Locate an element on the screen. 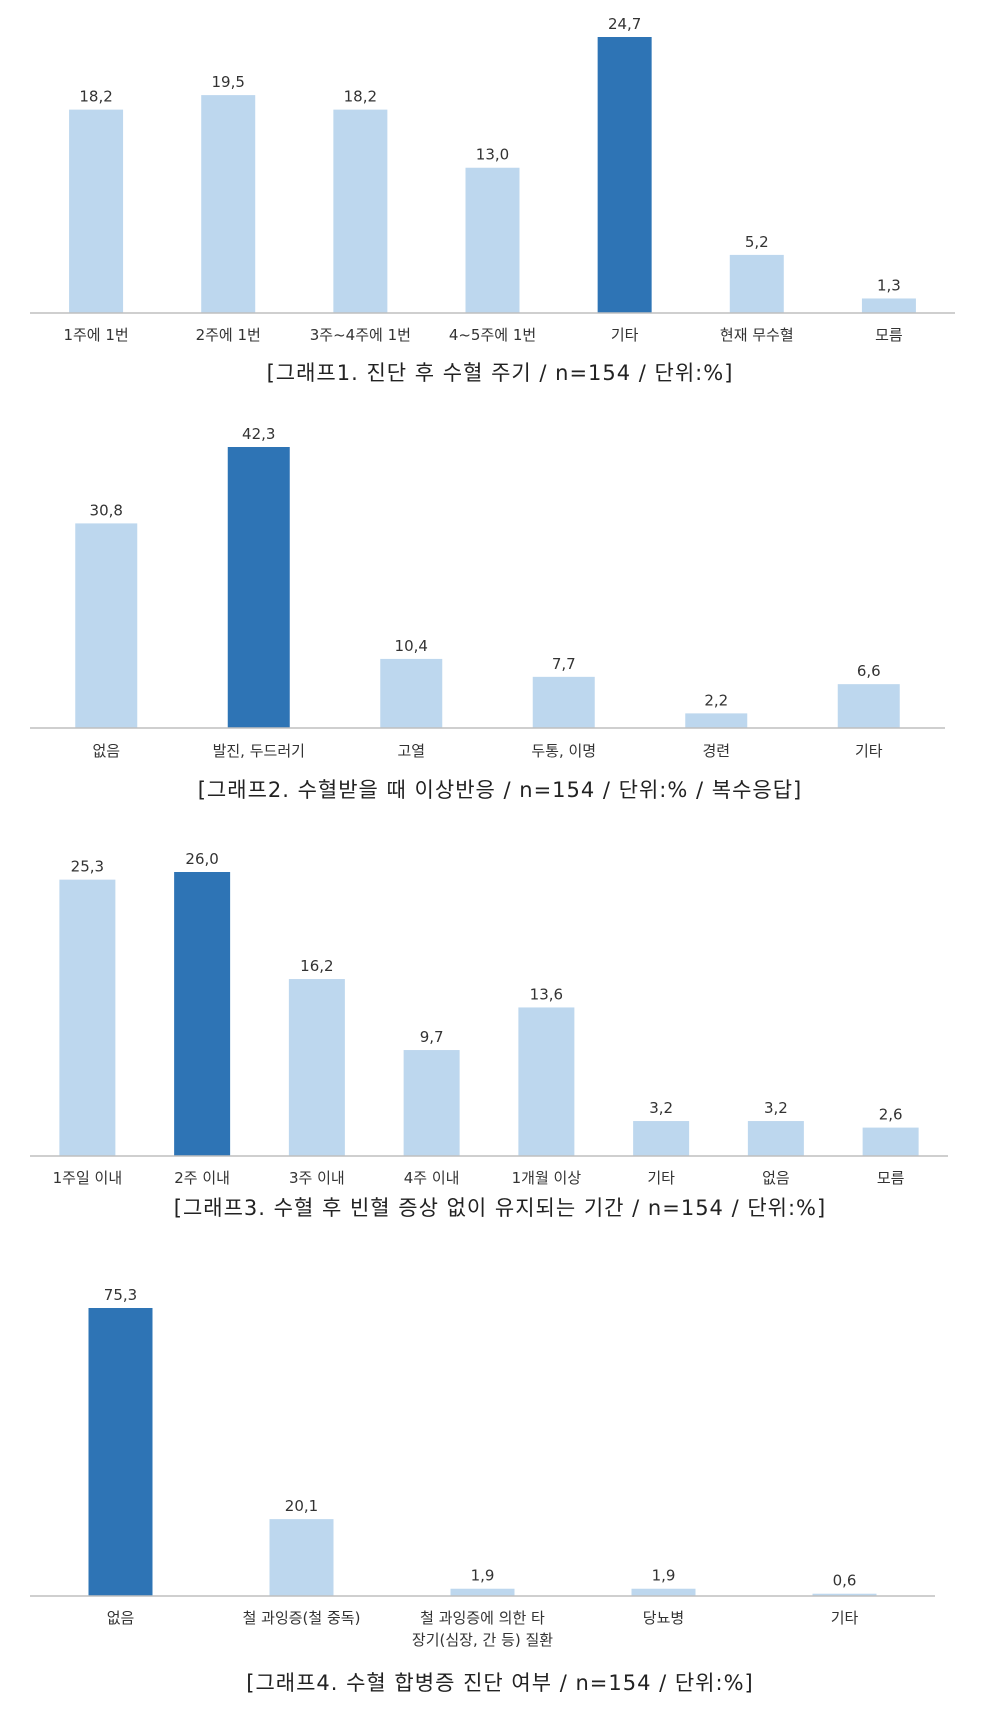  chart-3-value-label: 13,6 is located at coordinates (546, 994).